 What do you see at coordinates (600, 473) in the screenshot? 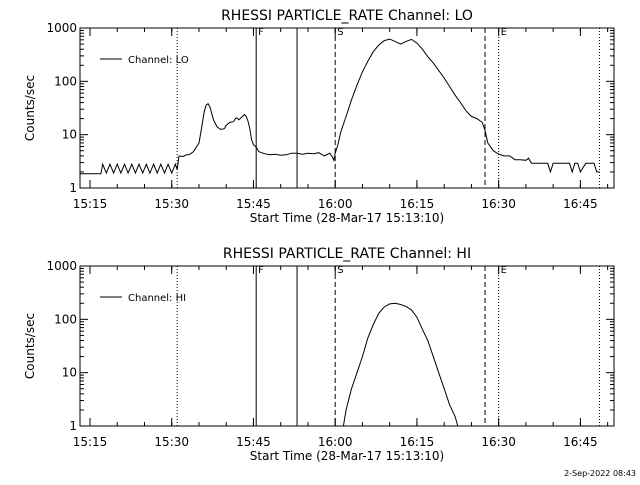
I see `footer-timestamp: 2-Sep-2022 08:43` at bounding box center [600, 473].